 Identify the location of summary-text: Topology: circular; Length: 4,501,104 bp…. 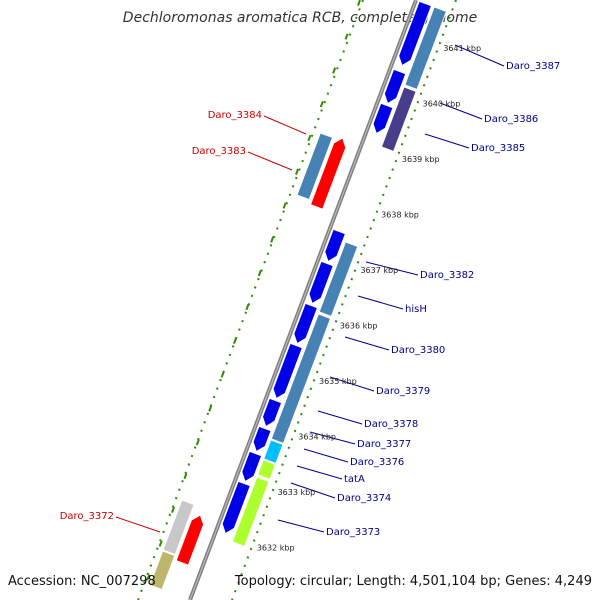
(413, 581).